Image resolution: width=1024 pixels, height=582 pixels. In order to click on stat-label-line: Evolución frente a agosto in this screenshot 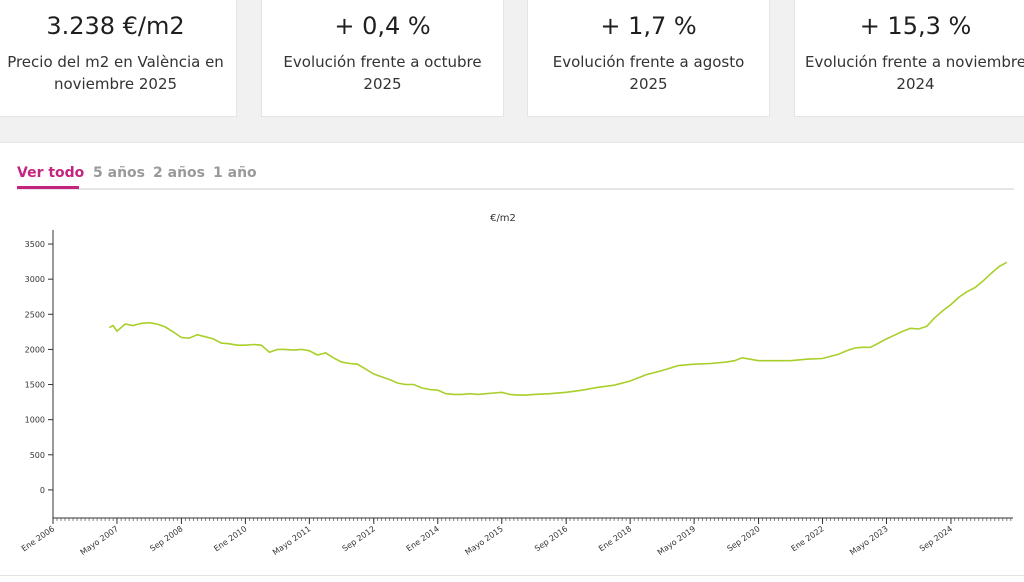, I will do `click(648, 62)`.